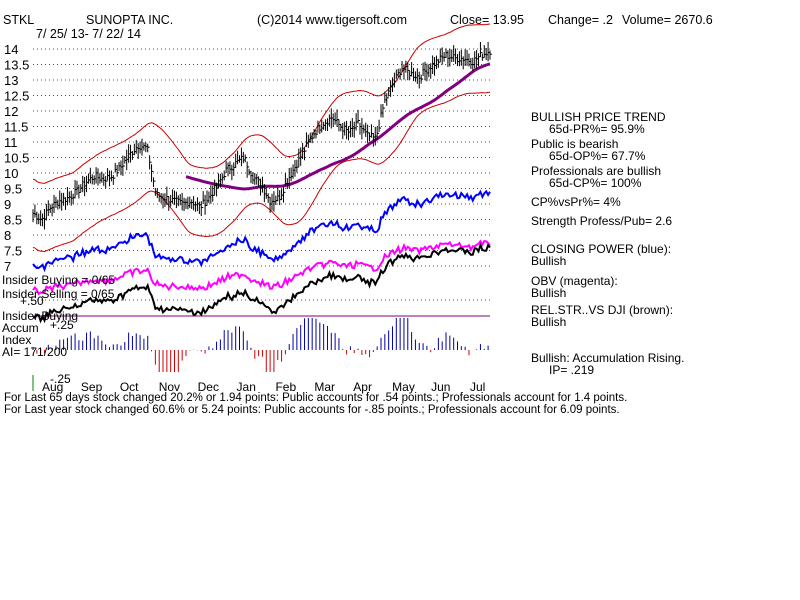  I want to click on side-panel-line: 65d-OP%= 67.7%, so click(597, 156).